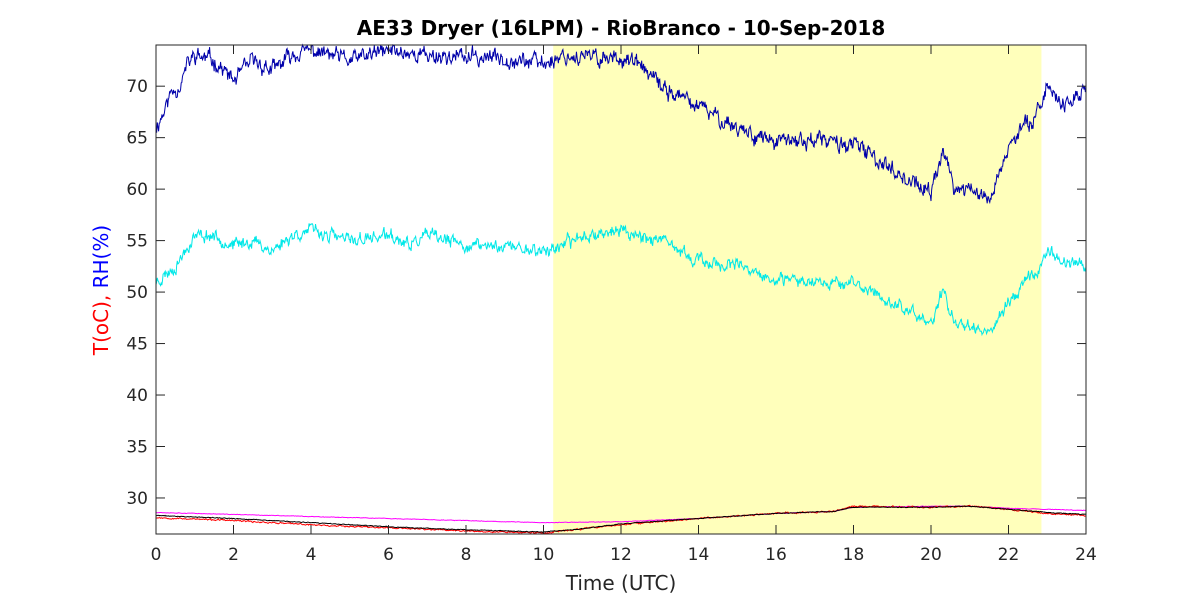 The image size is (1200, 600). Describe the element at coordinates (137, 293) in the screenshot. I see `y-tick-label: 50` at that location.